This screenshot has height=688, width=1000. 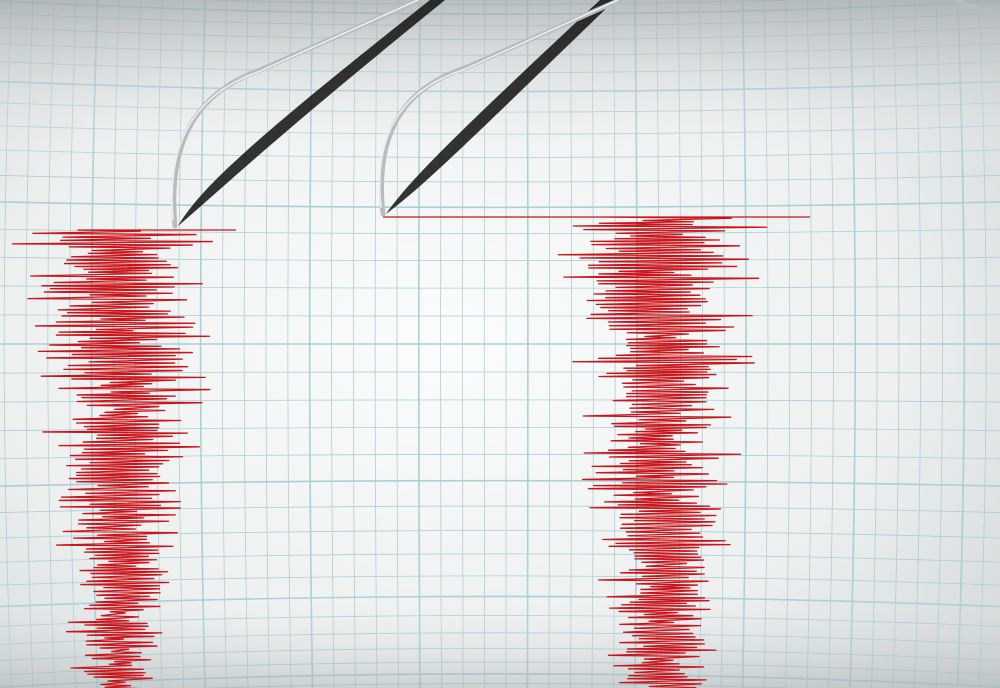 I want to click on needle-shadow-right, so click(x=500, y=107).